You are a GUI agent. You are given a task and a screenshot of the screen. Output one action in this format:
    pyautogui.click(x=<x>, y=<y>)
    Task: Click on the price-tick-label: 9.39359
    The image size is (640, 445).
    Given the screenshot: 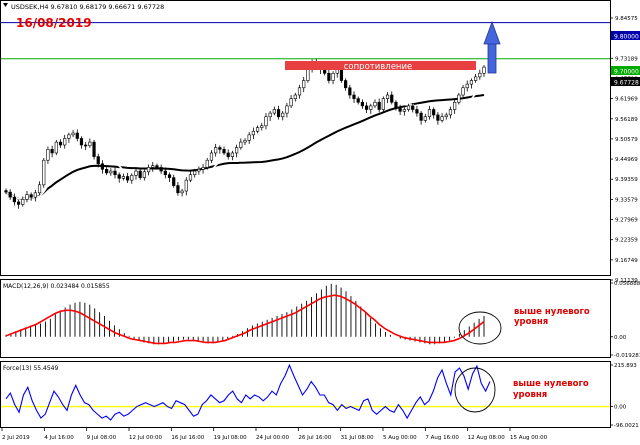 What is the action you would take?
    pyautogui.click(x=626, y=180)
    